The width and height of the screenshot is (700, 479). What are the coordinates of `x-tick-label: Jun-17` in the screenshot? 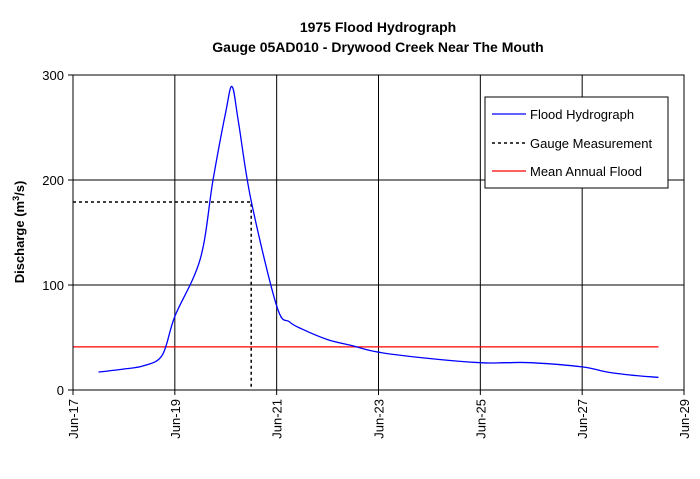 It's located at (73, 419).